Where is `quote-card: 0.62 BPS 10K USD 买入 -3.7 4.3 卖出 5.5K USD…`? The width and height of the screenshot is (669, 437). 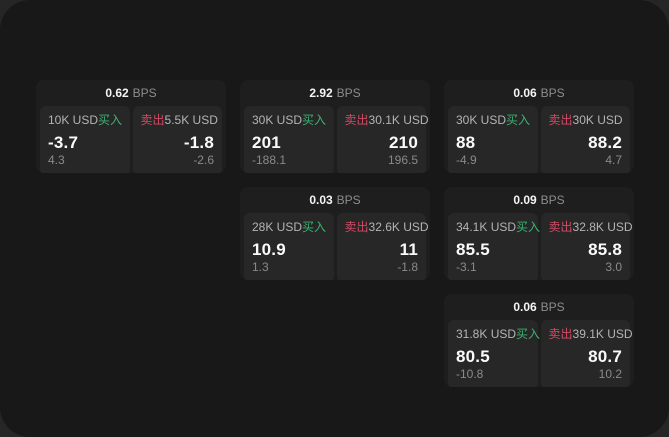
quote-card: 0.62 BPS 10K USD 买入 -3.7 4.3 卖出 5.5K USD… is located at coordinates (131, 126).